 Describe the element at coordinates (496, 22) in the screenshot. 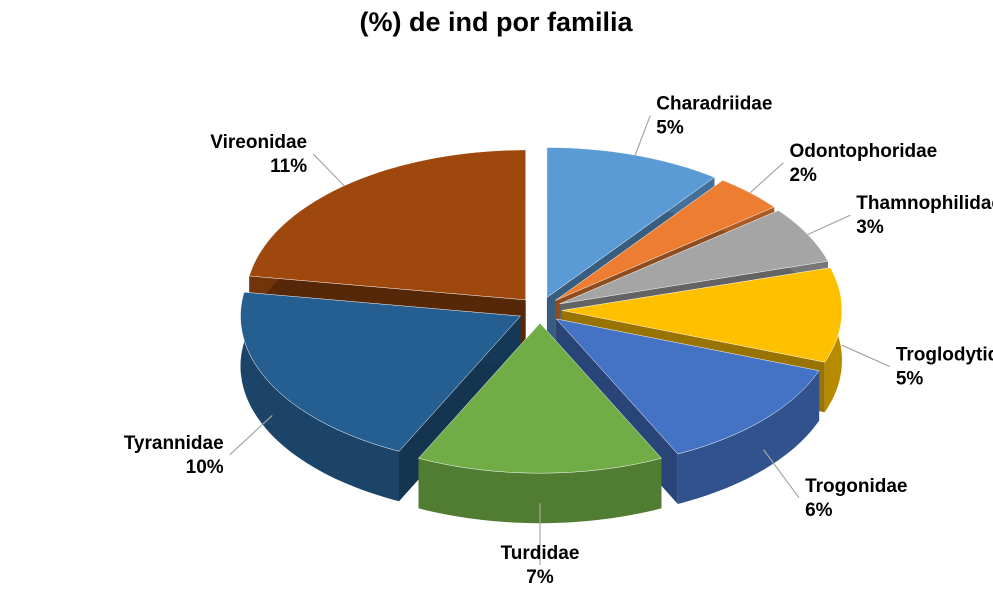

I see `chart-title: (%) de ind por familia` at that location.